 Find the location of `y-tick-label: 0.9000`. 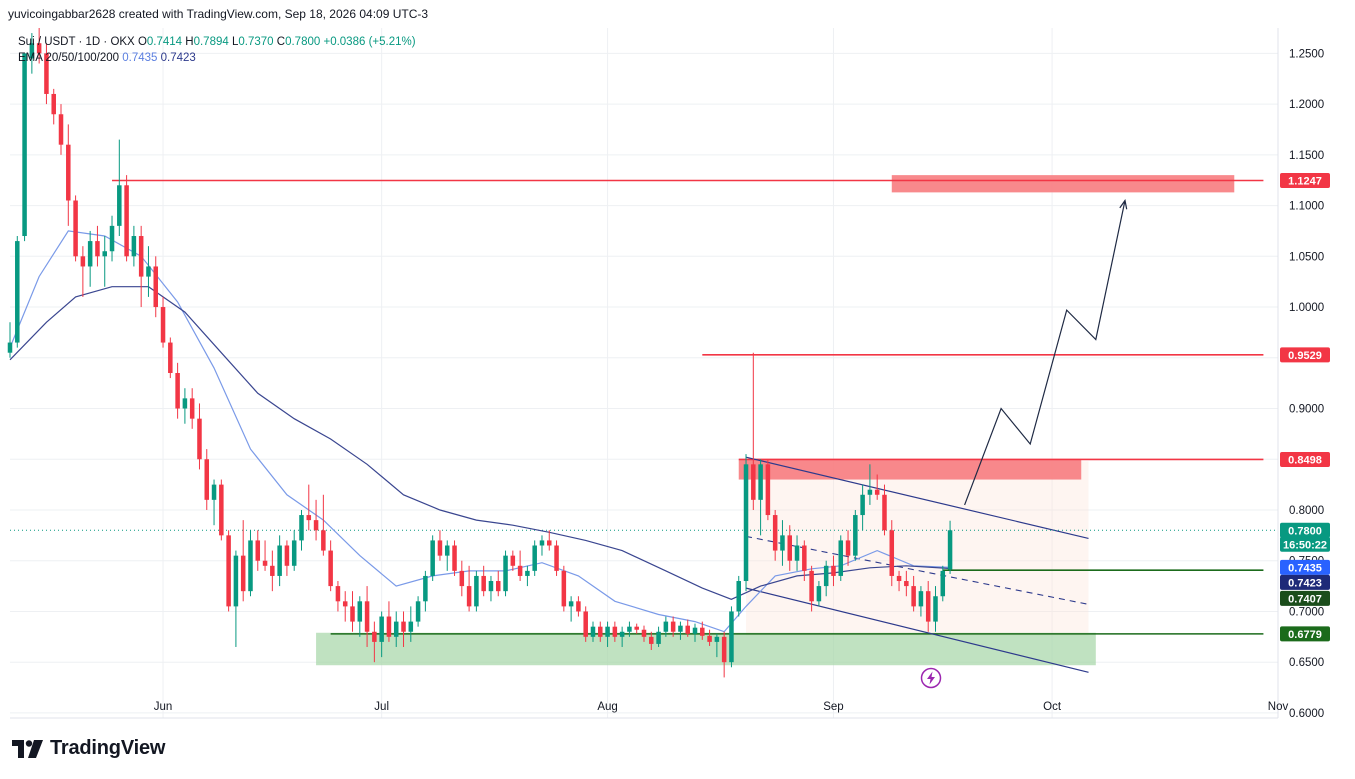

y-tick-label: 0.9000 is located at coordinates (1306, 410).